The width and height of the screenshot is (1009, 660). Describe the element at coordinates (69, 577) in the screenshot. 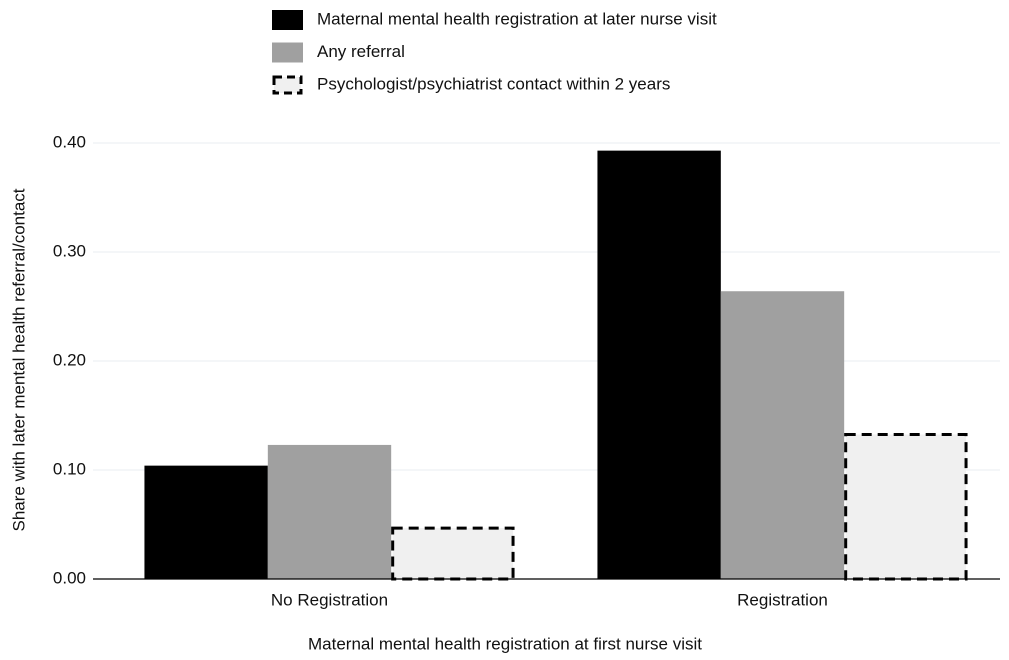

I see `y-tick-label: 0.00` at that location.